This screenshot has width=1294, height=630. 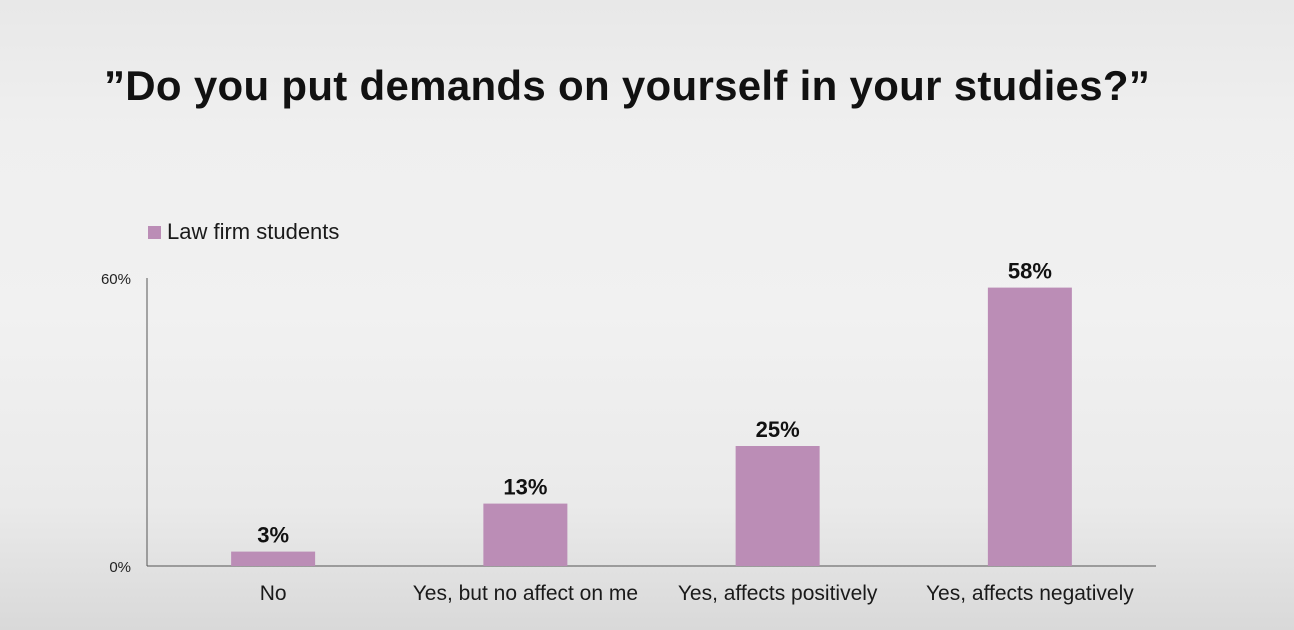 What do you see at coordinates (525, 593) in the screenshot?
I see `x-tick-label: Yes, but no affect on me` at bounding box center [525, 593].